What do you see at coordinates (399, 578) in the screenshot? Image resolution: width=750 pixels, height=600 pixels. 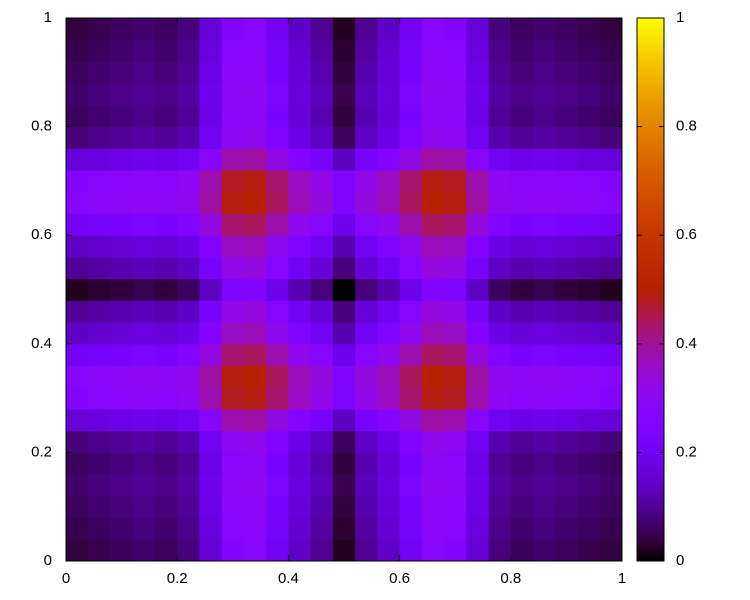 I see `x-tick-label: 0.6` at bounding box center [399, 578].